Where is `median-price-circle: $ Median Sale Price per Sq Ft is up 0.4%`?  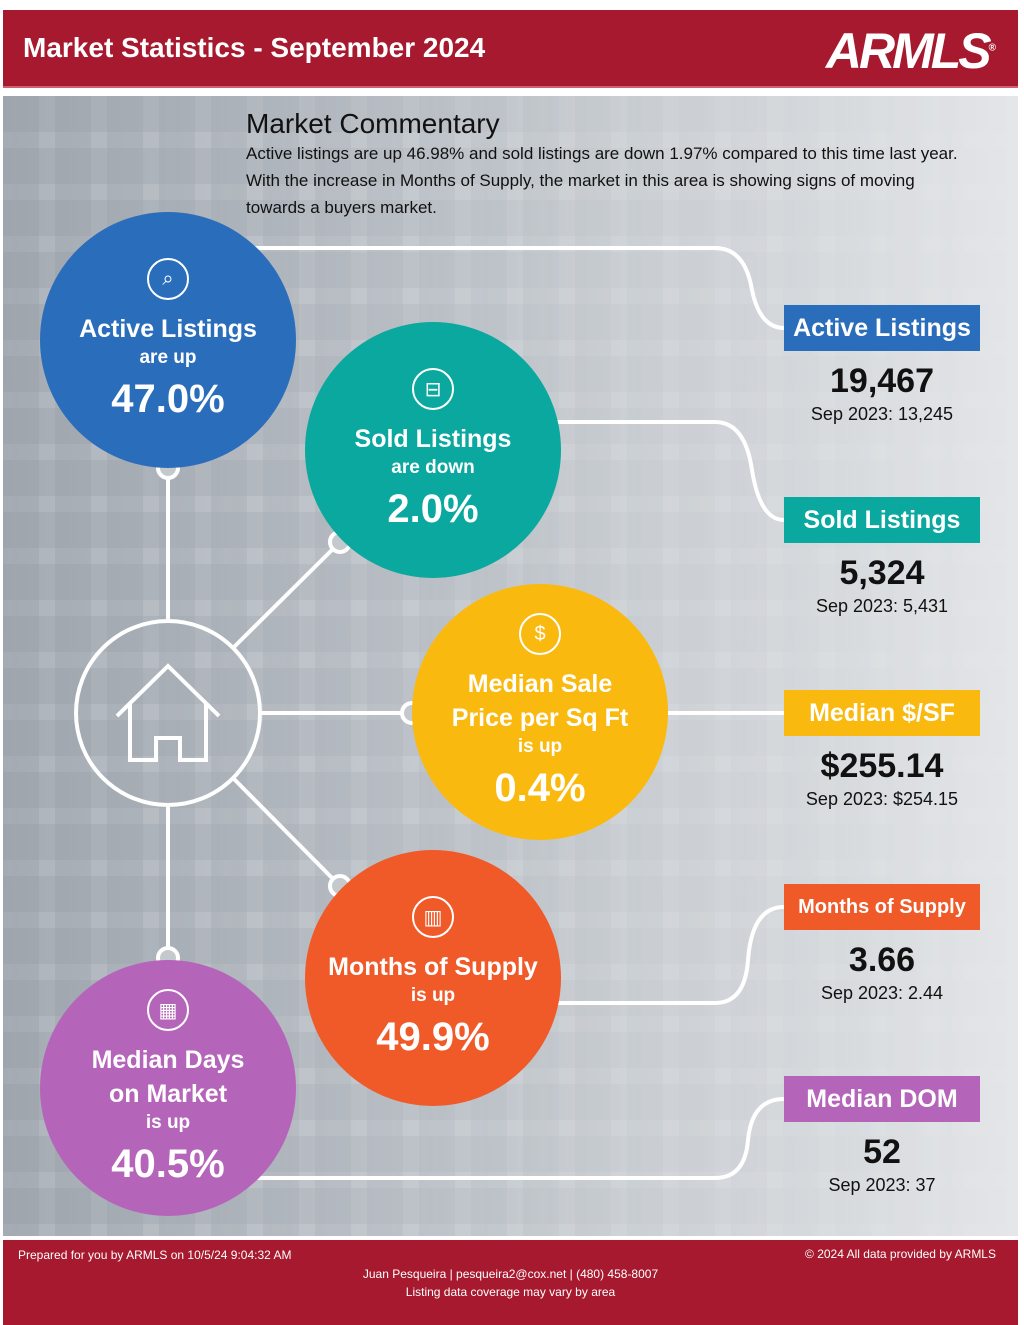
median-price-circle: $ Median Sale Price per Sq Ft is up 0.4% is located at coordinates (540, 712).